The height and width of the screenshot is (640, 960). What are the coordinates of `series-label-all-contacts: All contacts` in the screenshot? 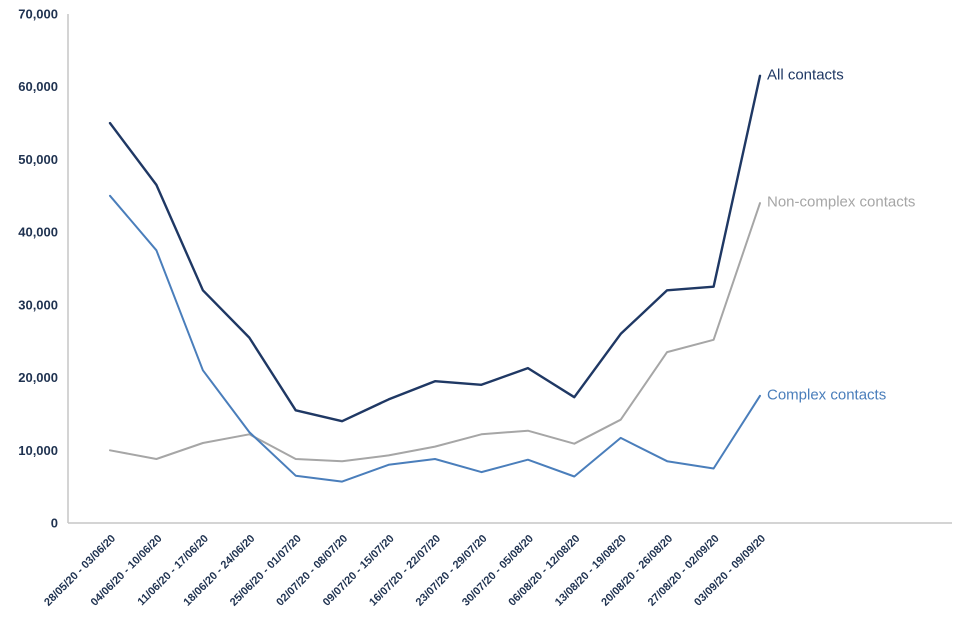 It's located at (805, 75).